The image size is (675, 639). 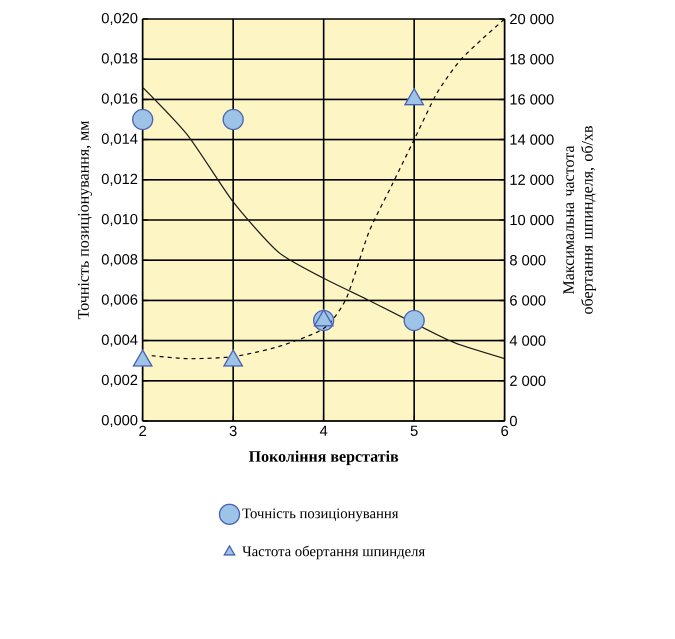 I want to click on y2-tick-label: 4 000, so click(x=528, y=340).